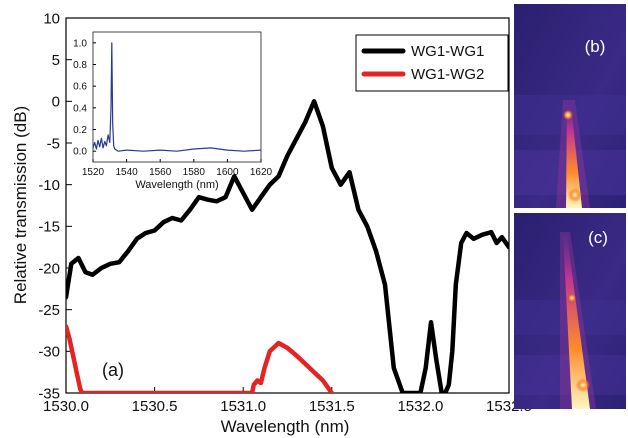 The image size is (628, 438). I want to click on main-y-tick-label: -15, so click(49, 227).